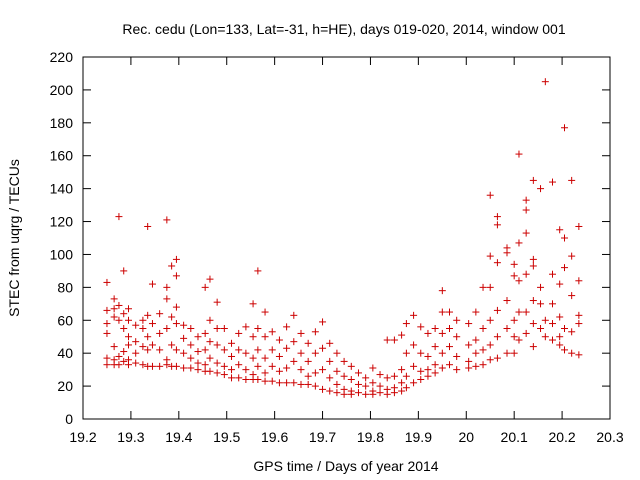  I want to click on y-tick-label: 120, so click(62, 222).